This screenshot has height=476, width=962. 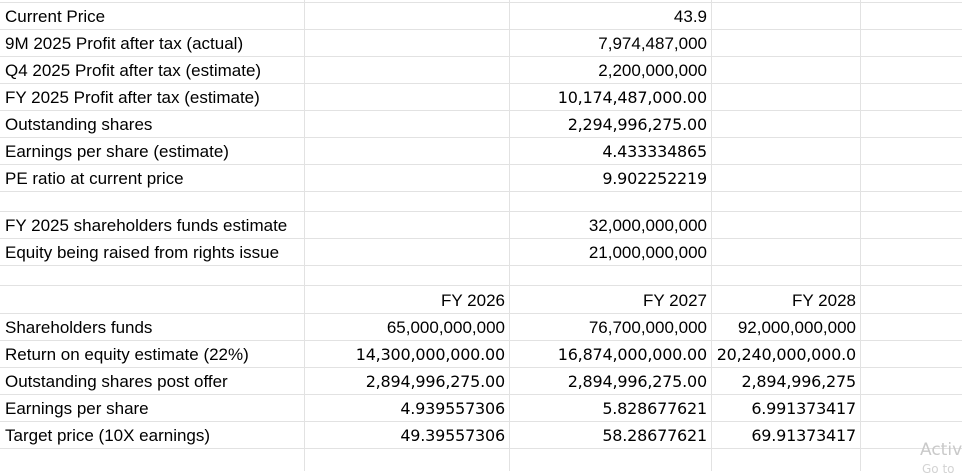 I want to click on cell-label-fy-profit: FY 2025 Profit after tax (estimate), so click(x=132, y=97).